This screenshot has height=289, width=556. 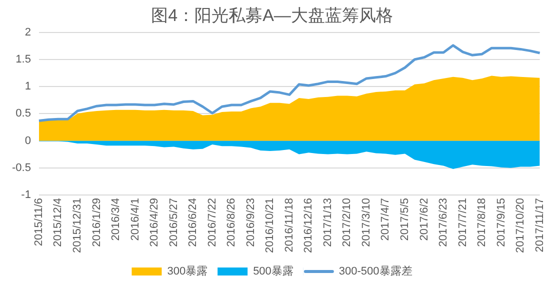 I want to click on x-tick-label: 2016/9/23, so click(x=250, y=222).